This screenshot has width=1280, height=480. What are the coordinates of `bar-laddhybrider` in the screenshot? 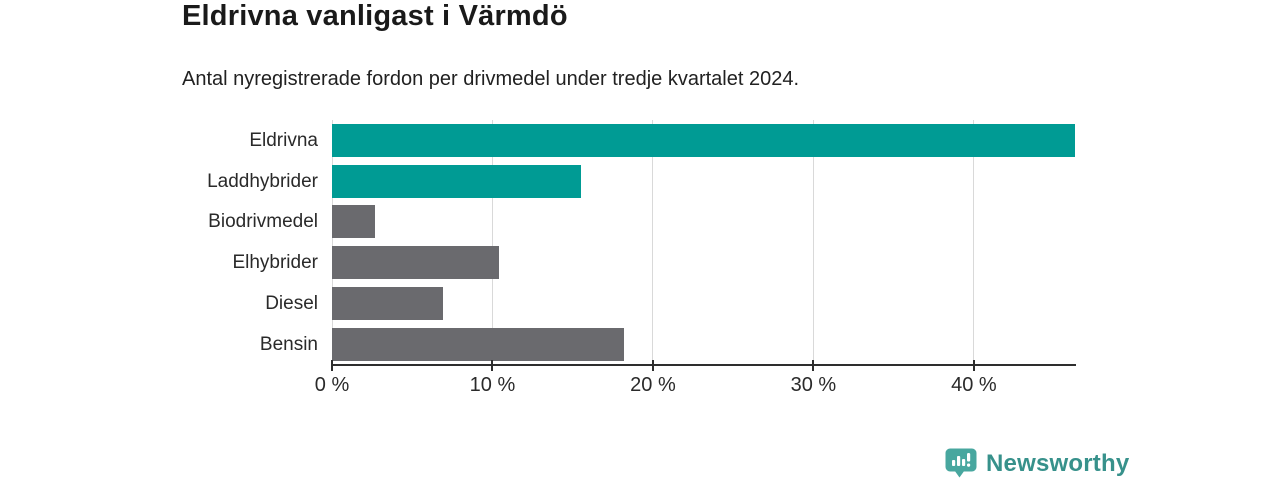 It's located at (456, 181).